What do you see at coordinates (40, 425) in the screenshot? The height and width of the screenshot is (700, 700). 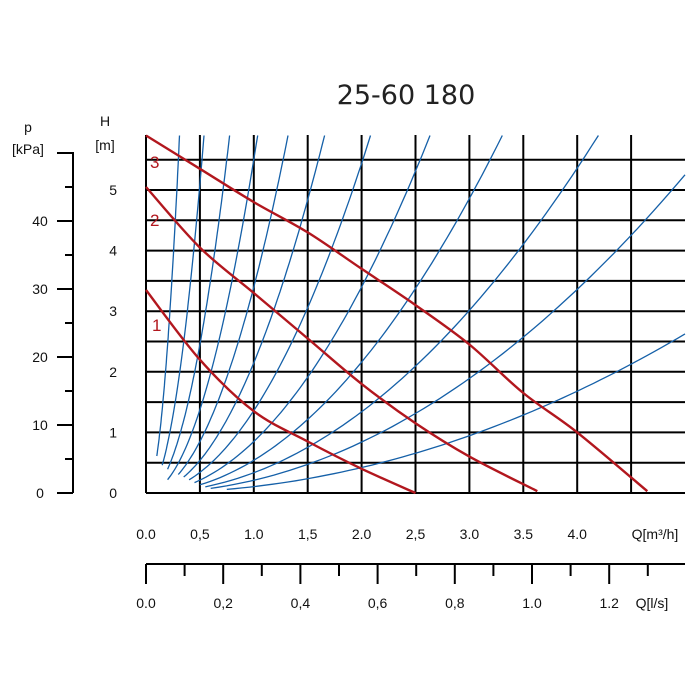 I see `p-tick-label: 10` at bounding box center [40, 425].